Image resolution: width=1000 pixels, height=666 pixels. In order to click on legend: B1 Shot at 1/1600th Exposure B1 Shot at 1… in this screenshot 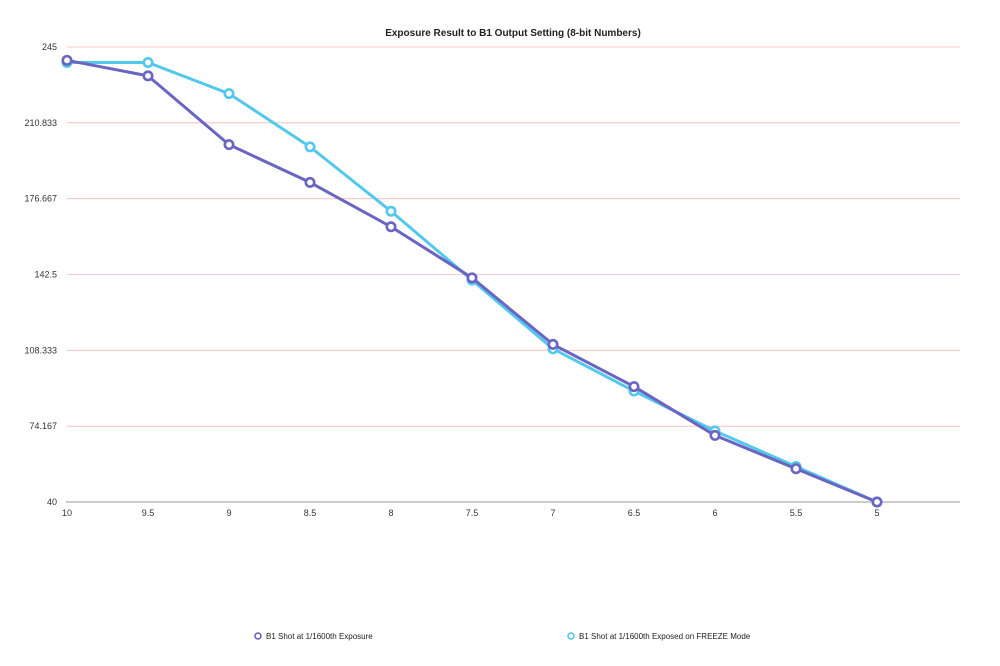, I will do `click(502, 636)`.